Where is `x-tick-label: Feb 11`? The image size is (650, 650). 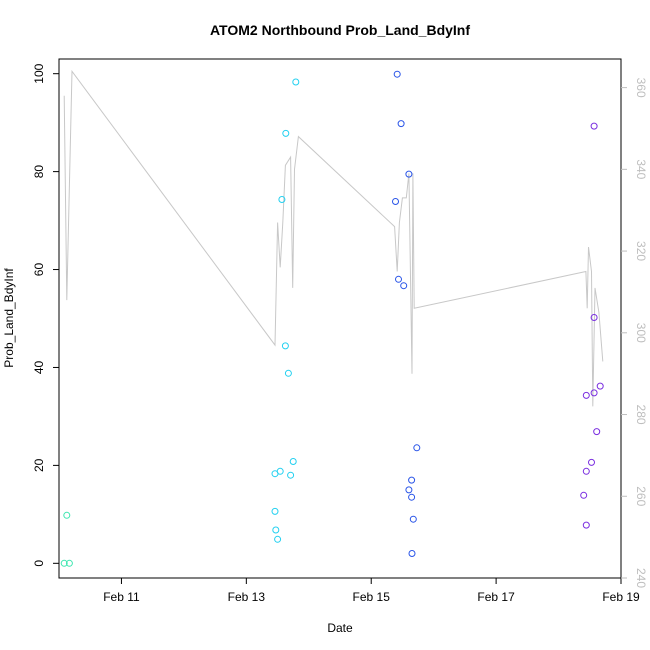
x-tick-label: Feb 11 is located at coordinates (121, 597).